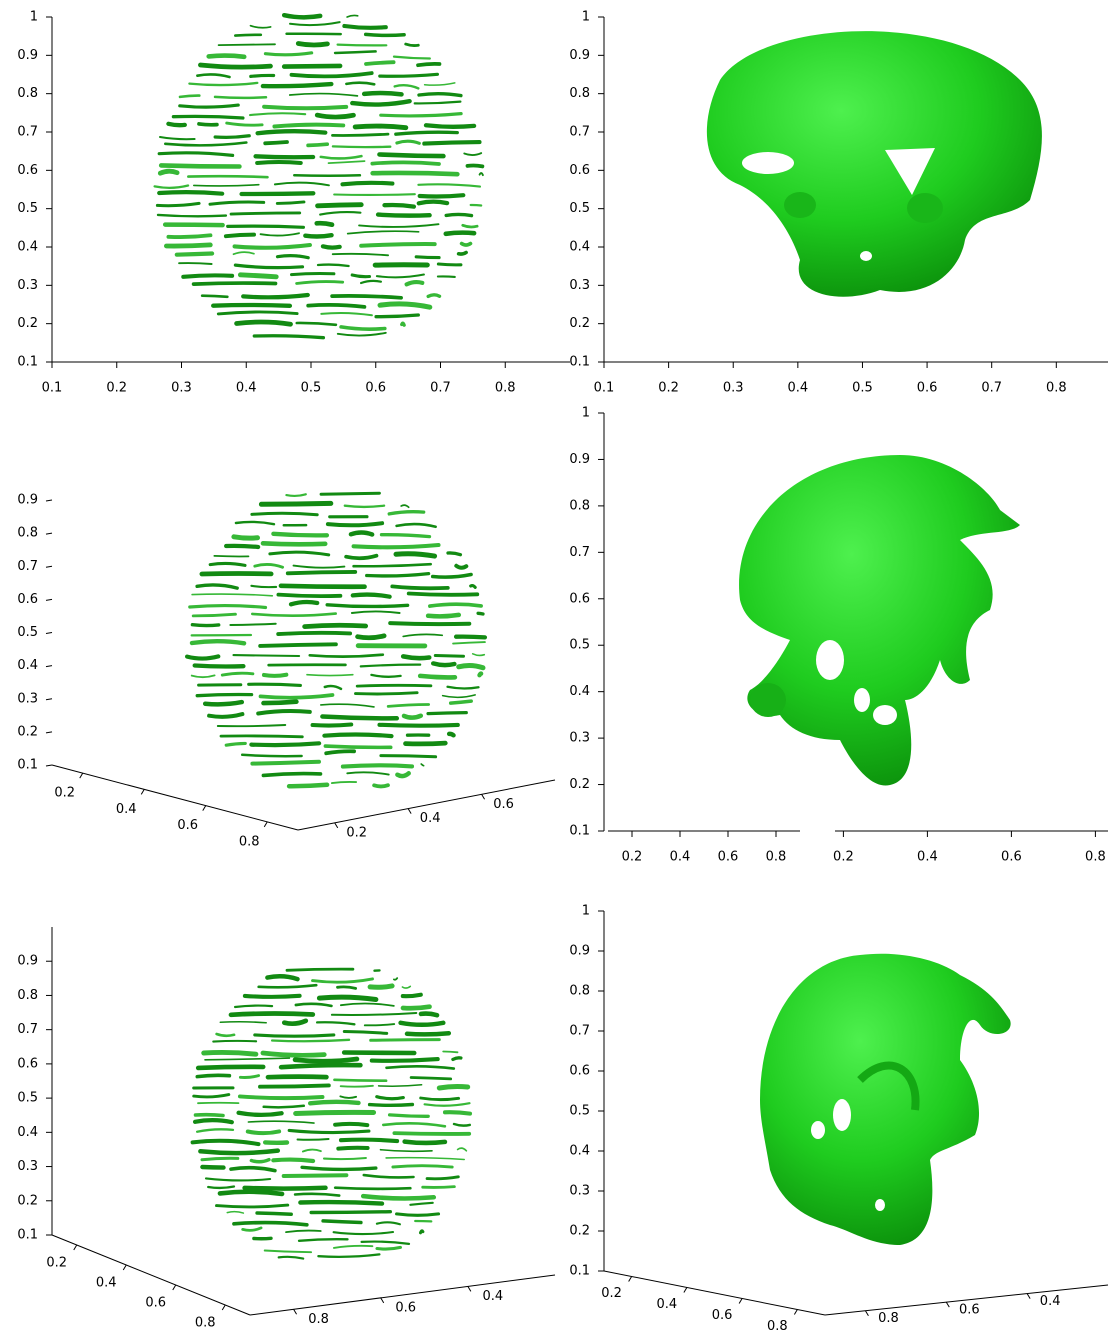 This screenshot has height=1334, width=1113. What do you see at coordinates (579, 1191) in the screenshot?
I see `z-tick-label: 0.3` at bounding box center [579, 1191].